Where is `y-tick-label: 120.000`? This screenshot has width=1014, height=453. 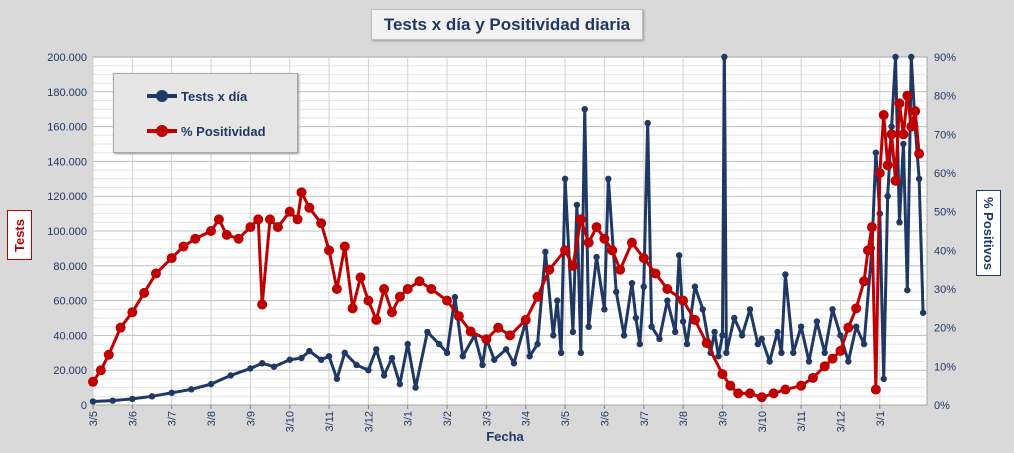 y-tick-label: 120.000 is located at coordinates (67, 197).